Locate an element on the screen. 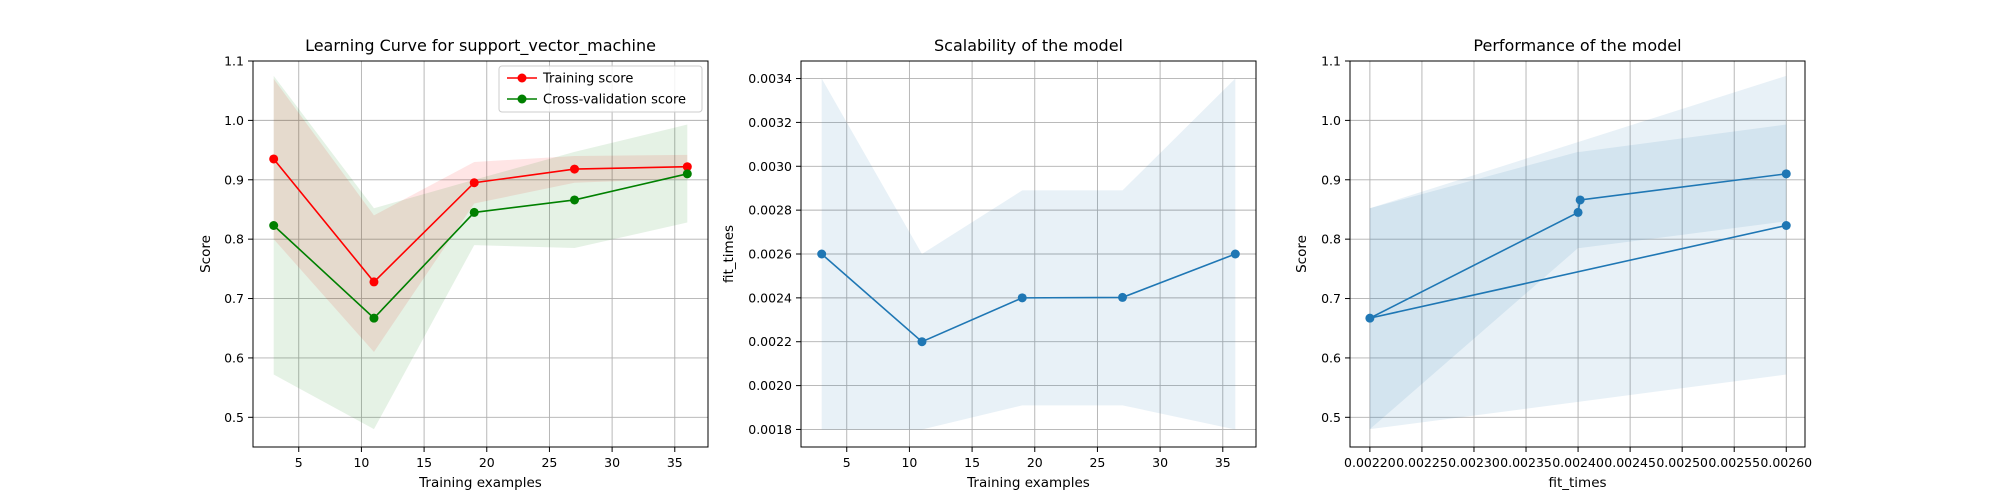 The height and width of the screenshot is (500, 2000). performance-points is located at coordinates (1578, 246).